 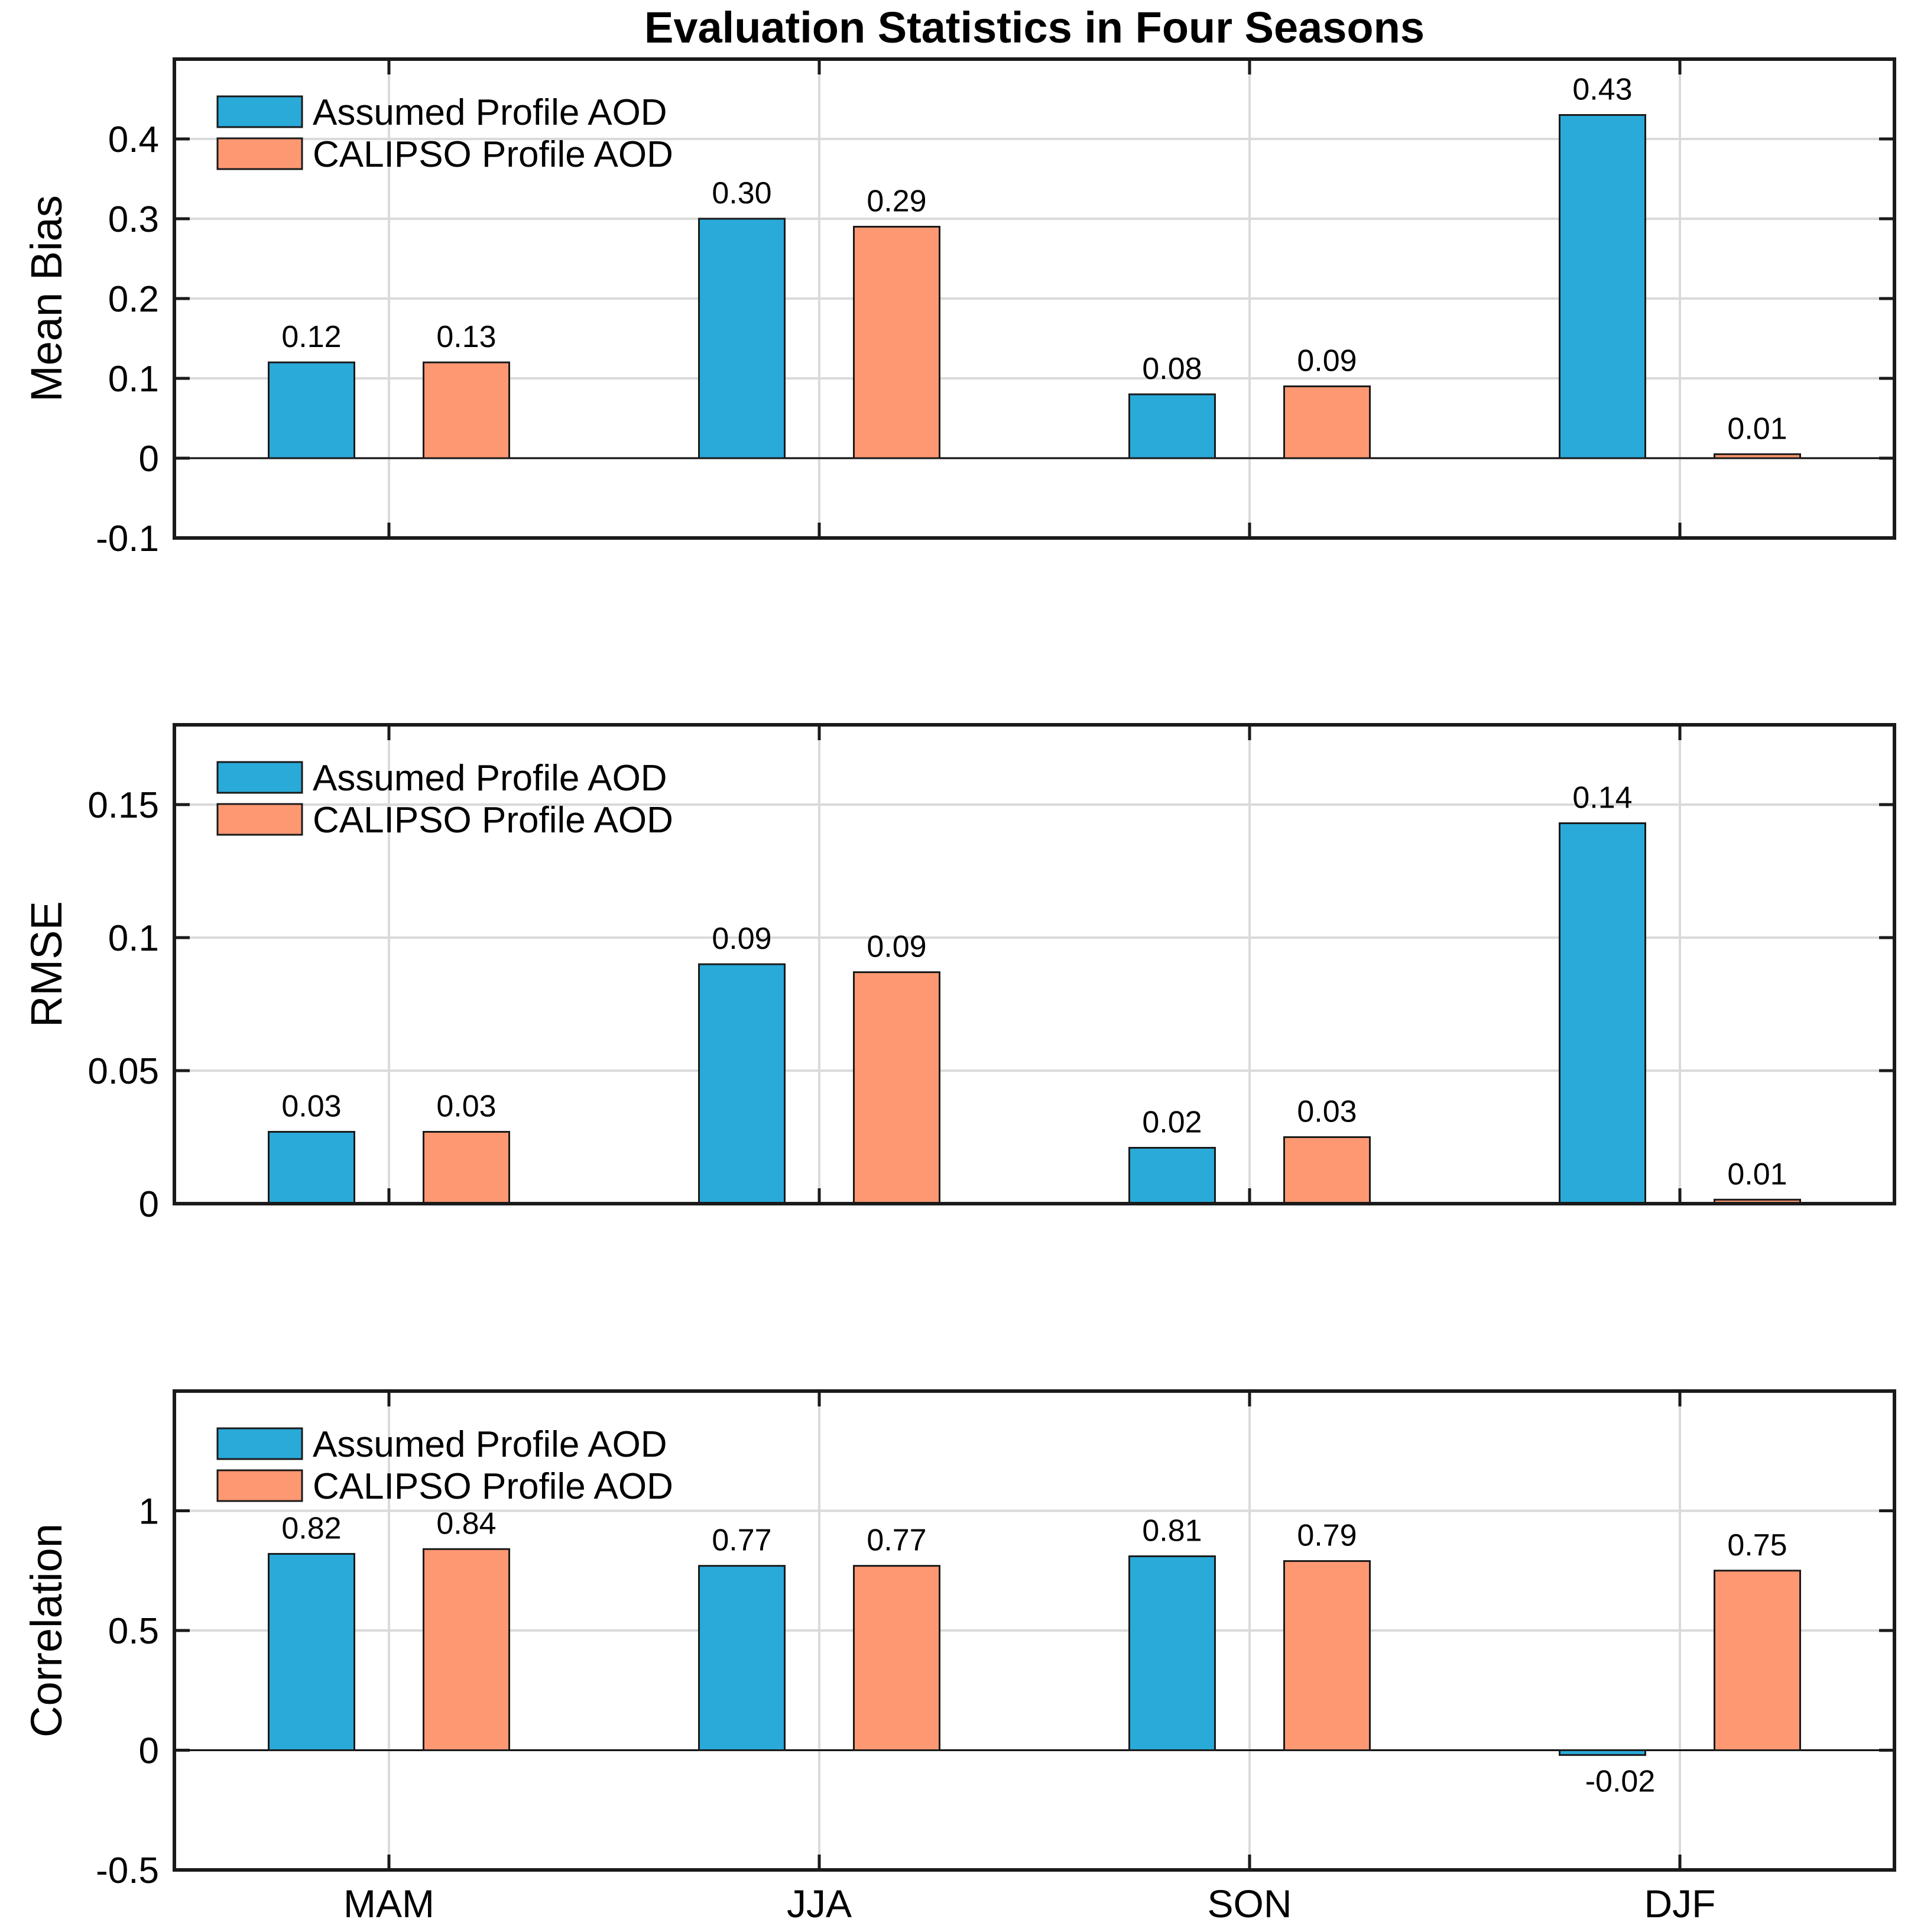 I want to click on data-label: 0.14, so click(x=1602, y=798).